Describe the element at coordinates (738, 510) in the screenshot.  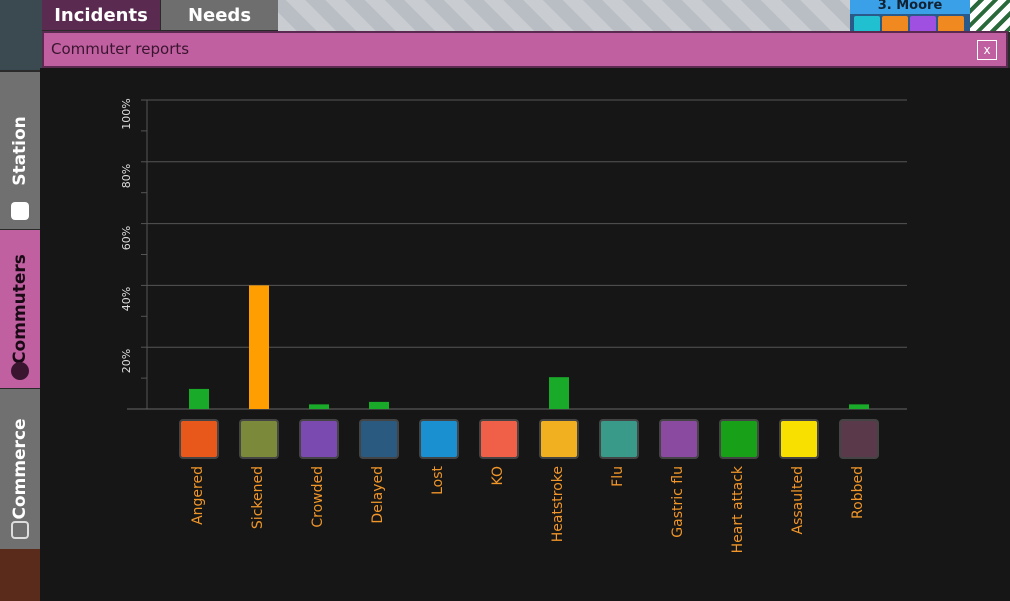
I see `x-tick-label: Heart attack` at that location.